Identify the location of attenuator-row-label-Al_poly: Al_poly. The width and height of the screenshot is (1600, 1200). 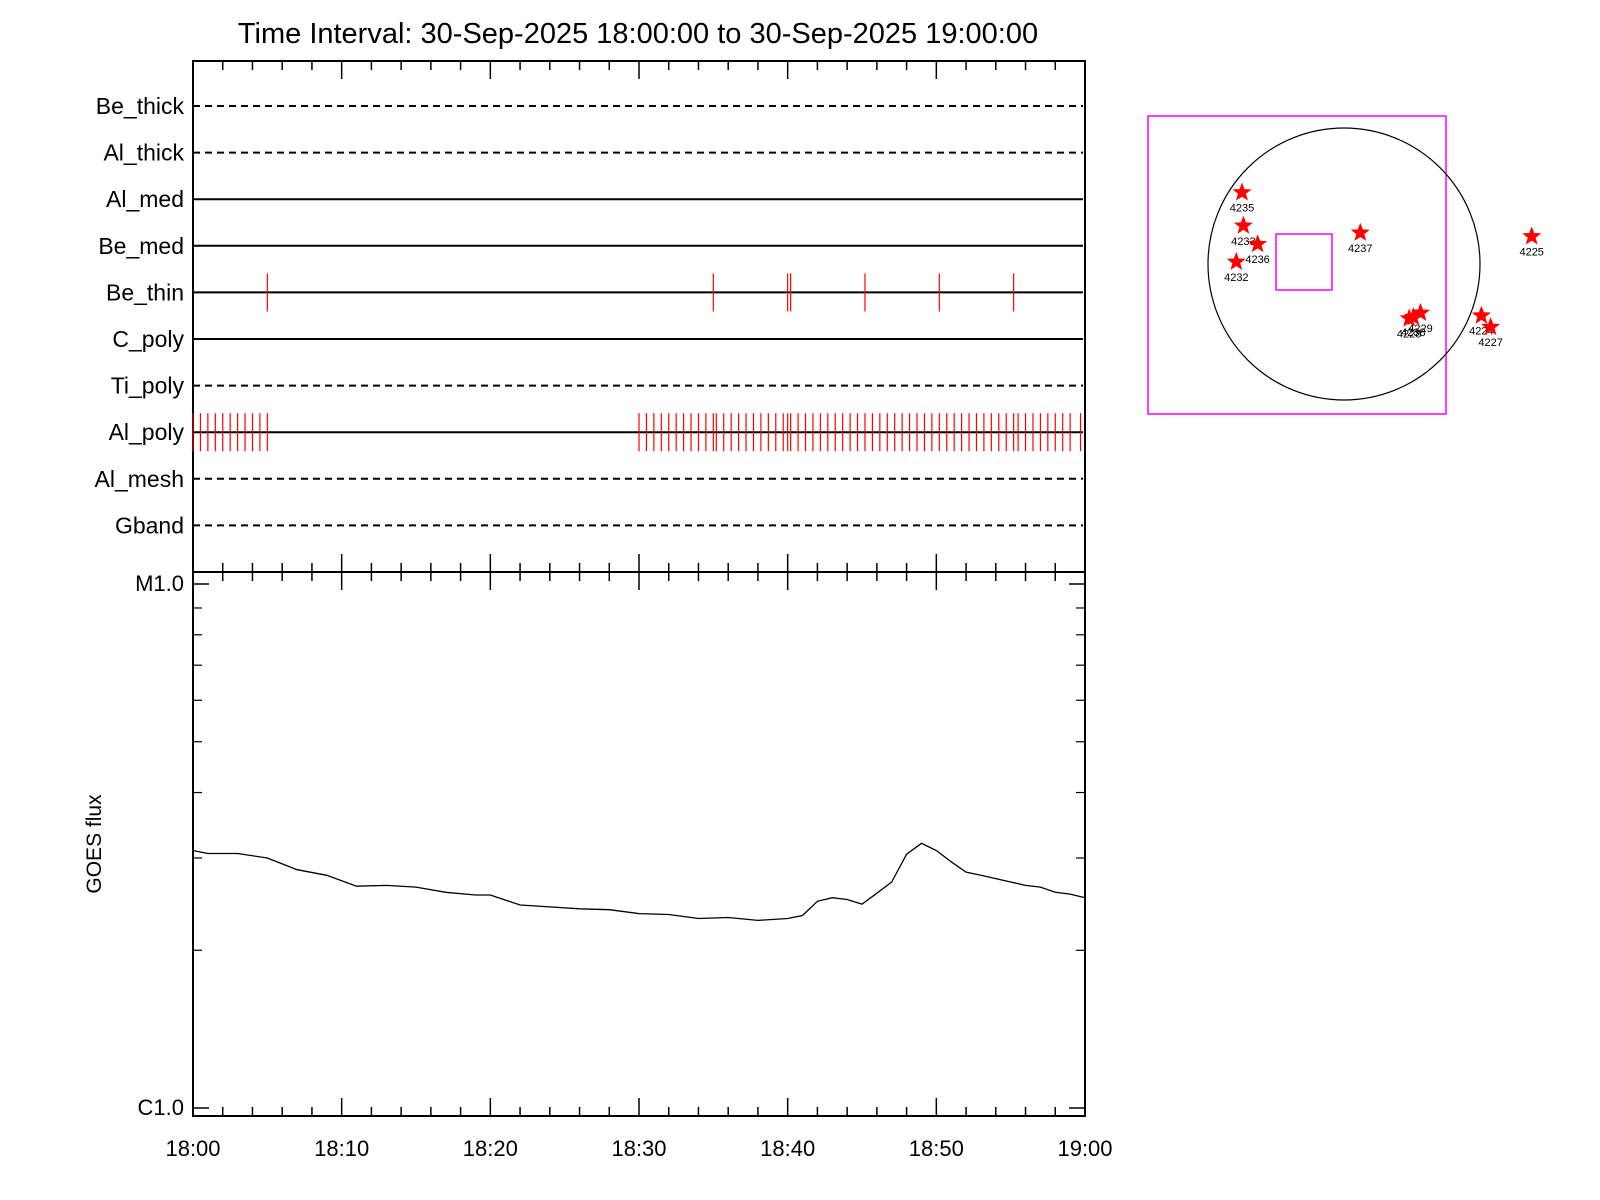
(147, 432).